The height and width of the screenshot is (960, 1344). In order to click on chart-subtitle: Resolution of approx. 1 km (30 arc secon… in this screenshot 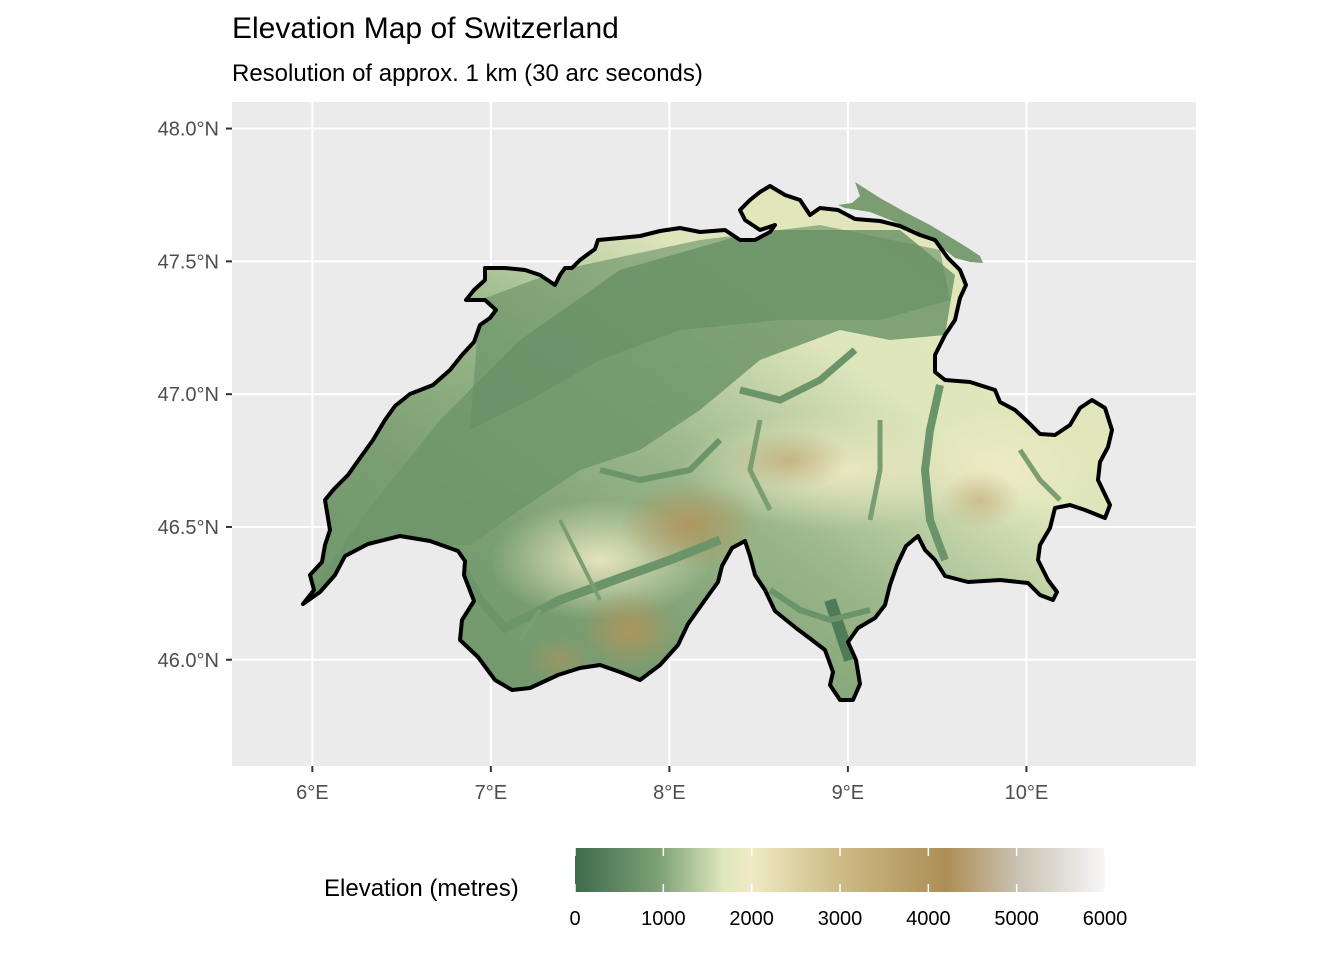, I will do `click(467, 73)`.